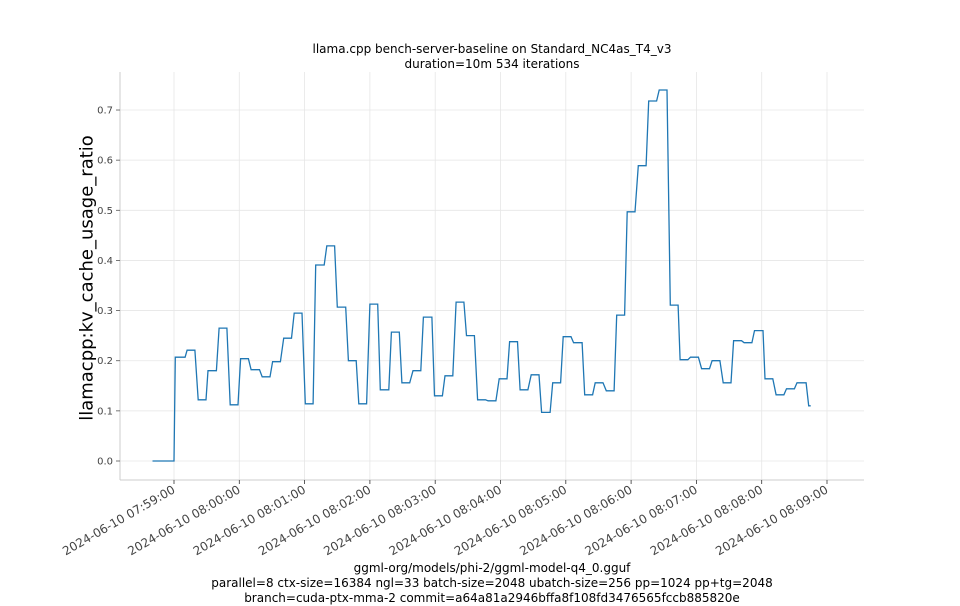 The image size is (960, 606). Describe the element at coordinates (118, 520) in the screenshot. I see `x-tick-label: 2024-06-10 07:59:00` at that location.